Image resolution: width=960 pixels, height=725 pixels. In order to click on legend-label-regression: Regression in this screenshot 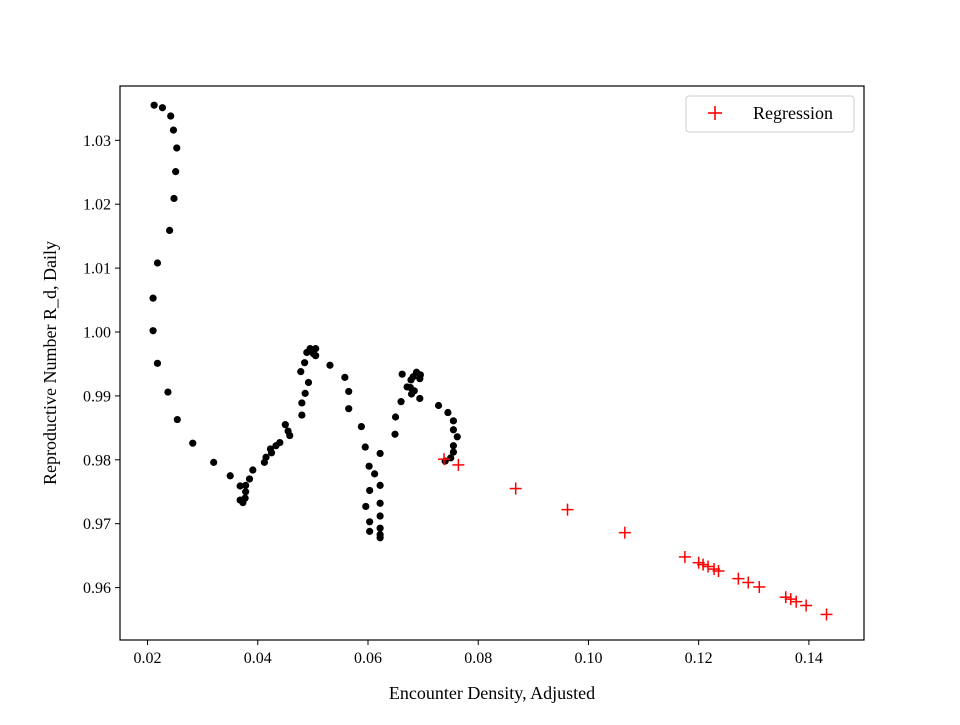, I will do `click(793, 113)`.